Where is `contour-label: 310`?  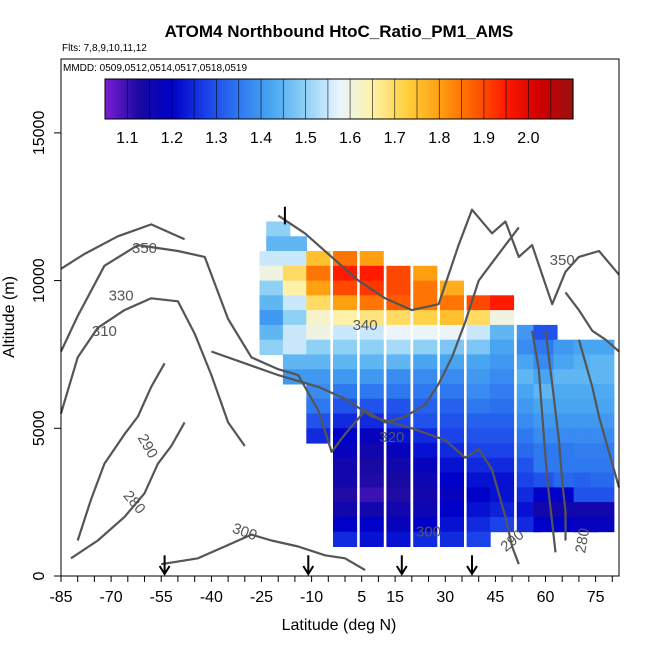 contour-label: 310 is located at coordinates (104, 331).